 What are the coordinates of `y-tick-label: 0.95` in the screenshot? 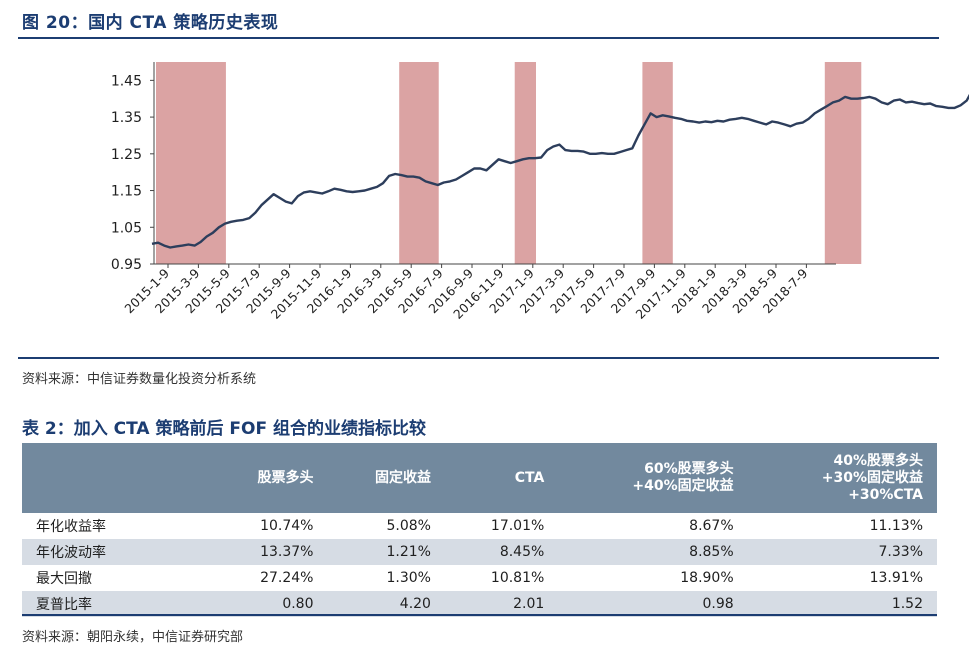 It's located at (126, 265).